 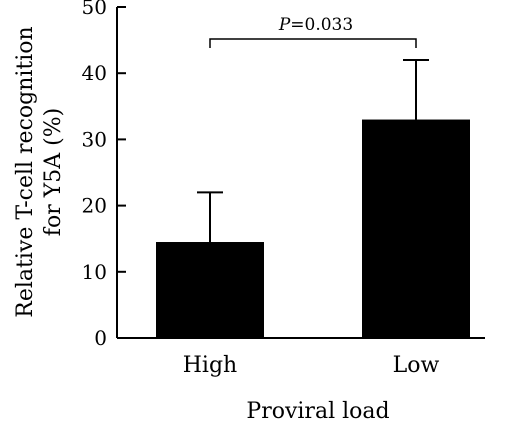 What do you see at coordinates (94, 9) in the screenshot?
I see `y-tick-label: 50` at bounding box center [94, 9].